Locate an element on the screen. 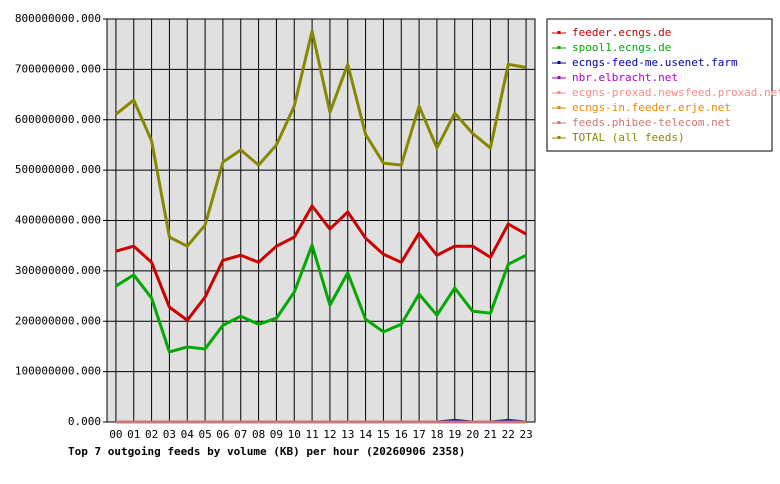 The height and width of the screenshot is (484, 780). x-tick-label: 02 is located at coordinates (151, 434).